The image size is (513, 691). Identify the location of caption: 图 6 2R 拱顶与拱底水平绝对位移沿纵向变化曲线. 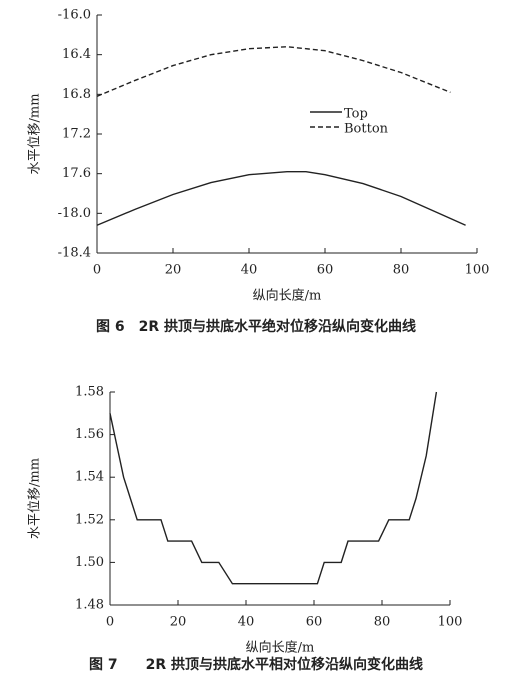
(256, 326).